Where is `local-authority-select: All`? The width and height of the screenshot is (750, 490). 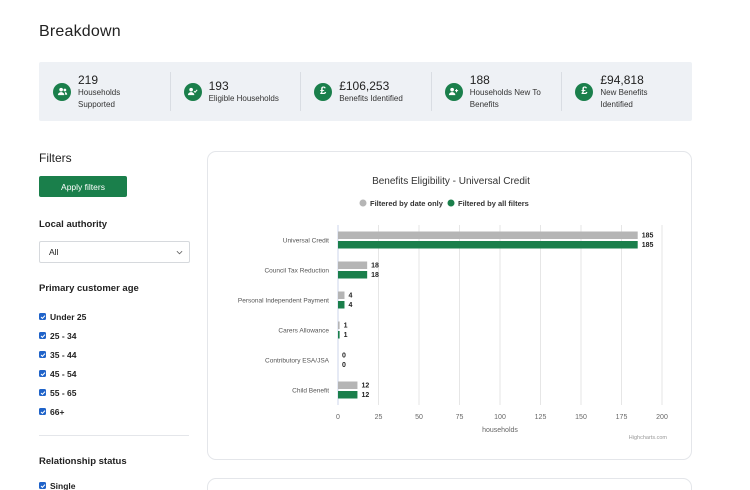 local-authority-select: All is located at coordinates (114, 252).